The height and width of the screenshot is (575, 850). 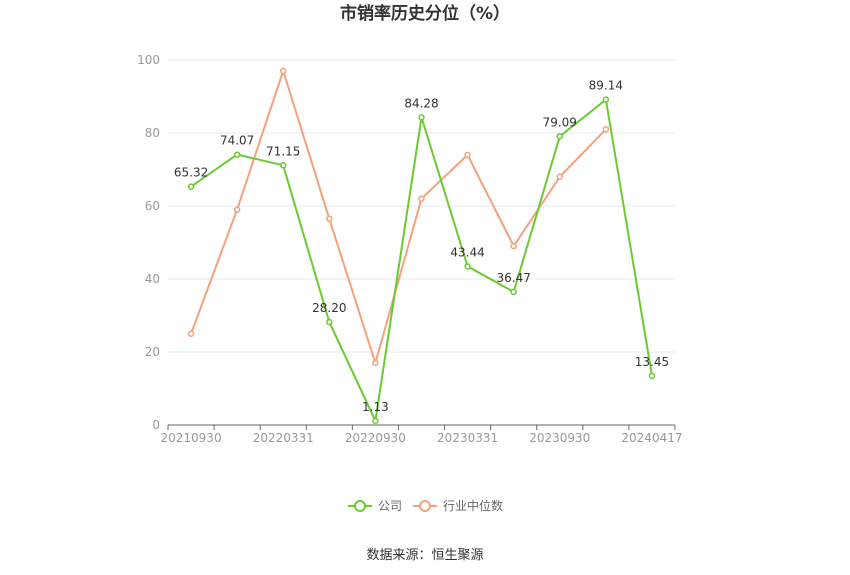 What do you see at coordinates (425, 13) in the screenshot?
I see `chart-title: 市销率历史分位（%）` at bounding box center [425, 13].